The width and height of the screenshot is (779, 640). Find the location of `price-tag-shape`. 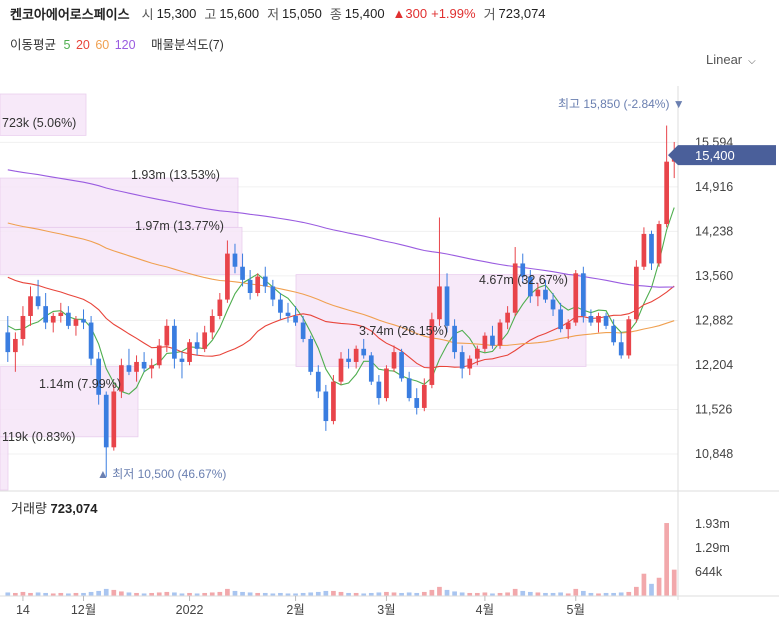

price-tag-shape is located at coordinates (722, 155).